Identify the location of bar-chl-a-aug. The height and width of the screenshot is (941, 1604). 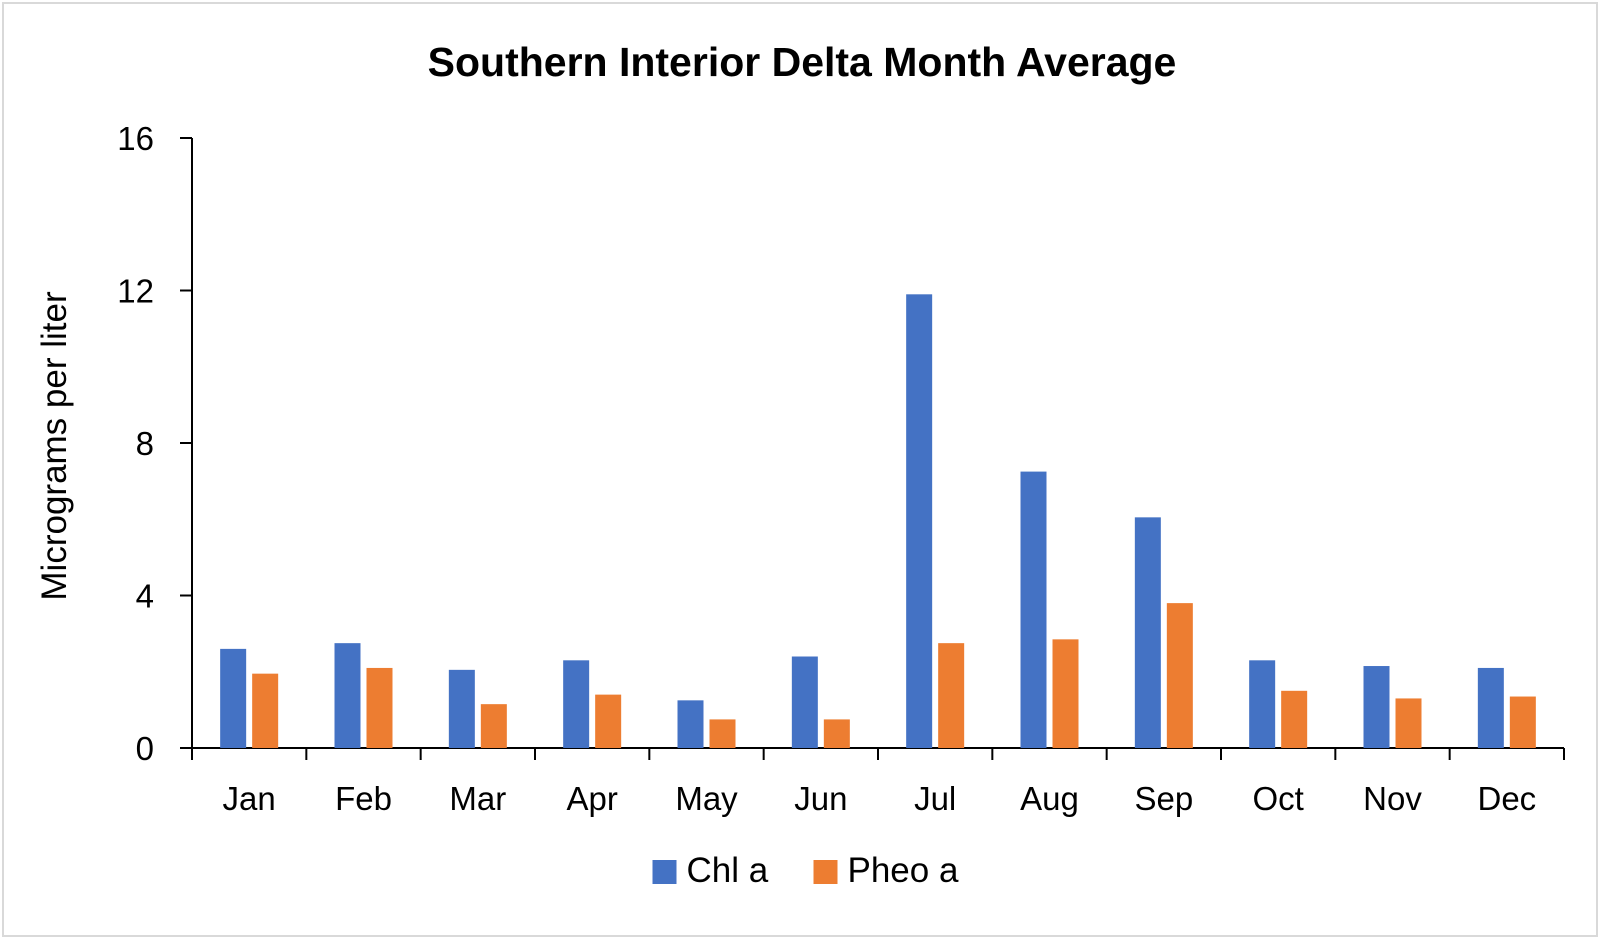
(1033, 609).